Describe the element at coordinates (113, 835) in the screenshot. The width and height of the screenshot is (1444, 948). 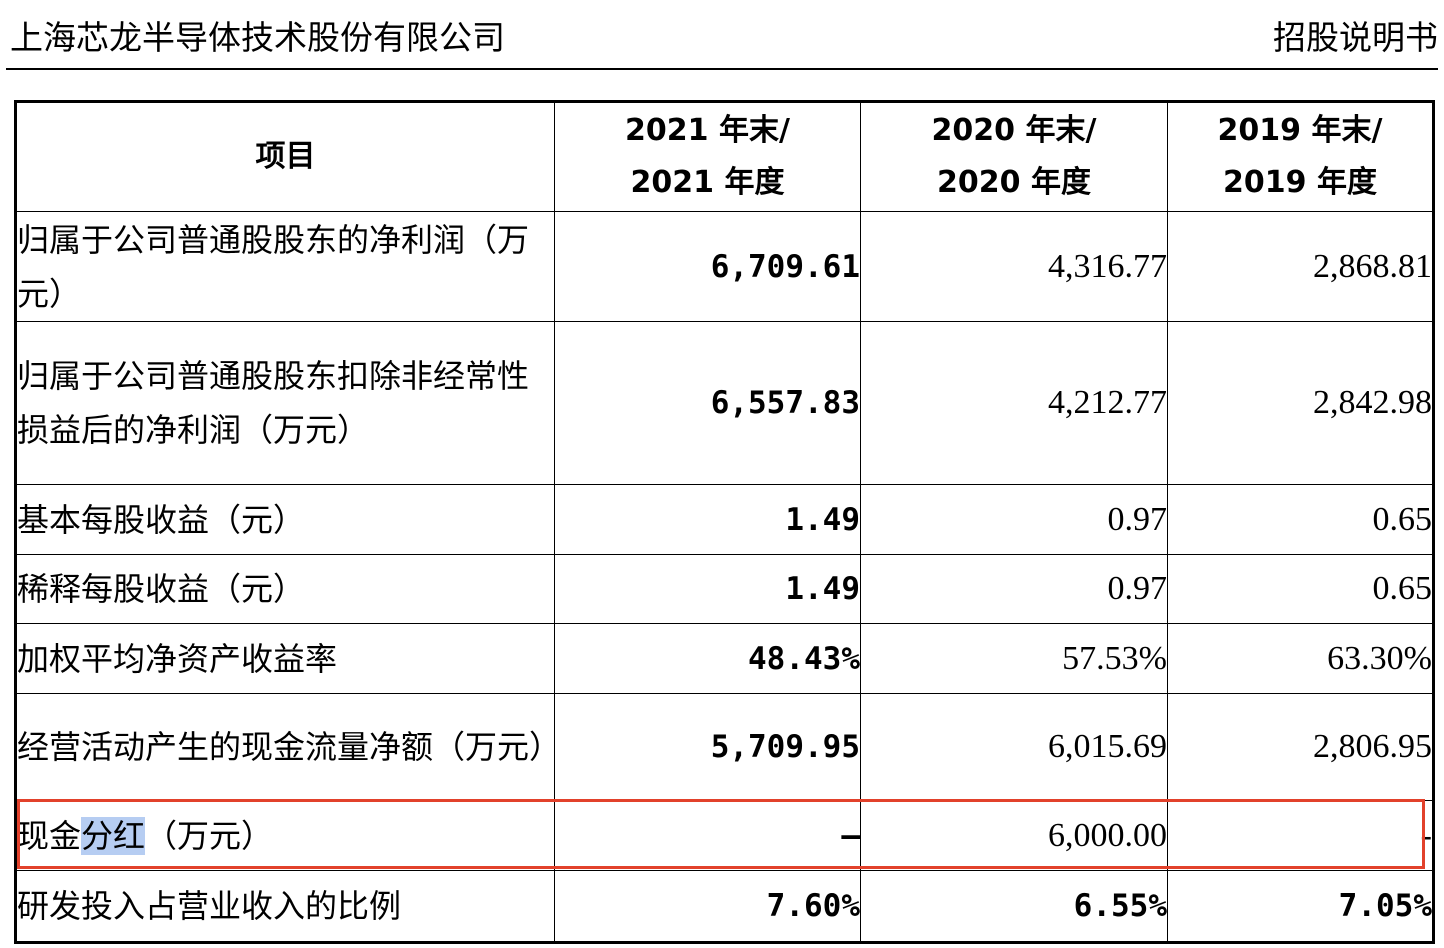
I see `selected-text: 分红` at that location.